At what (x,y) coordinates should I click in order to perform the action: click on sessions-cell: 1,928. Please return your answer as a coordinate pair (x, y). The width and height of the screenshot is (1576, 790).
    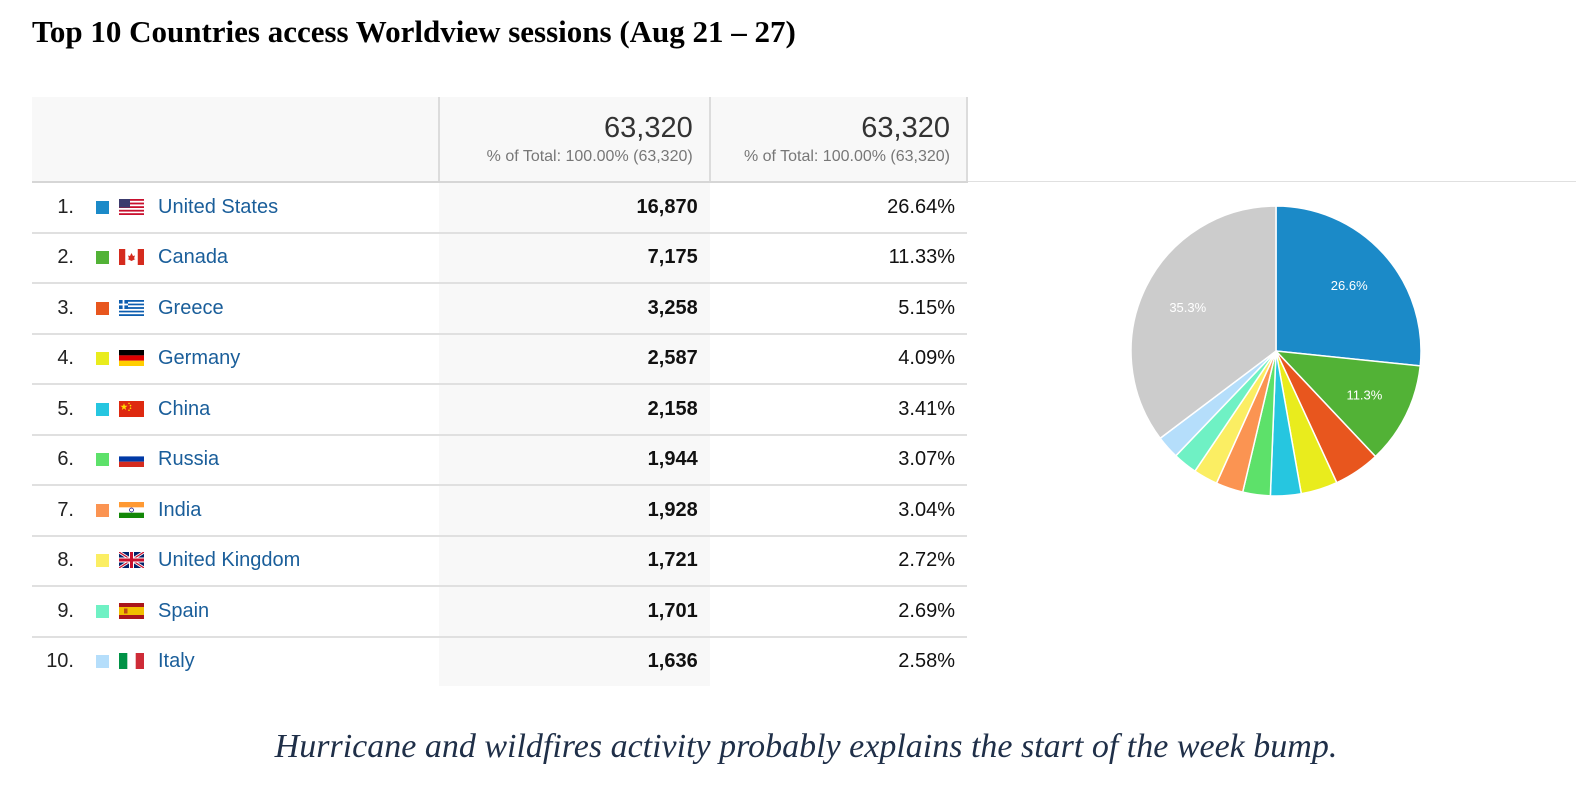
    Looking at the image, I should click on (574, 511).